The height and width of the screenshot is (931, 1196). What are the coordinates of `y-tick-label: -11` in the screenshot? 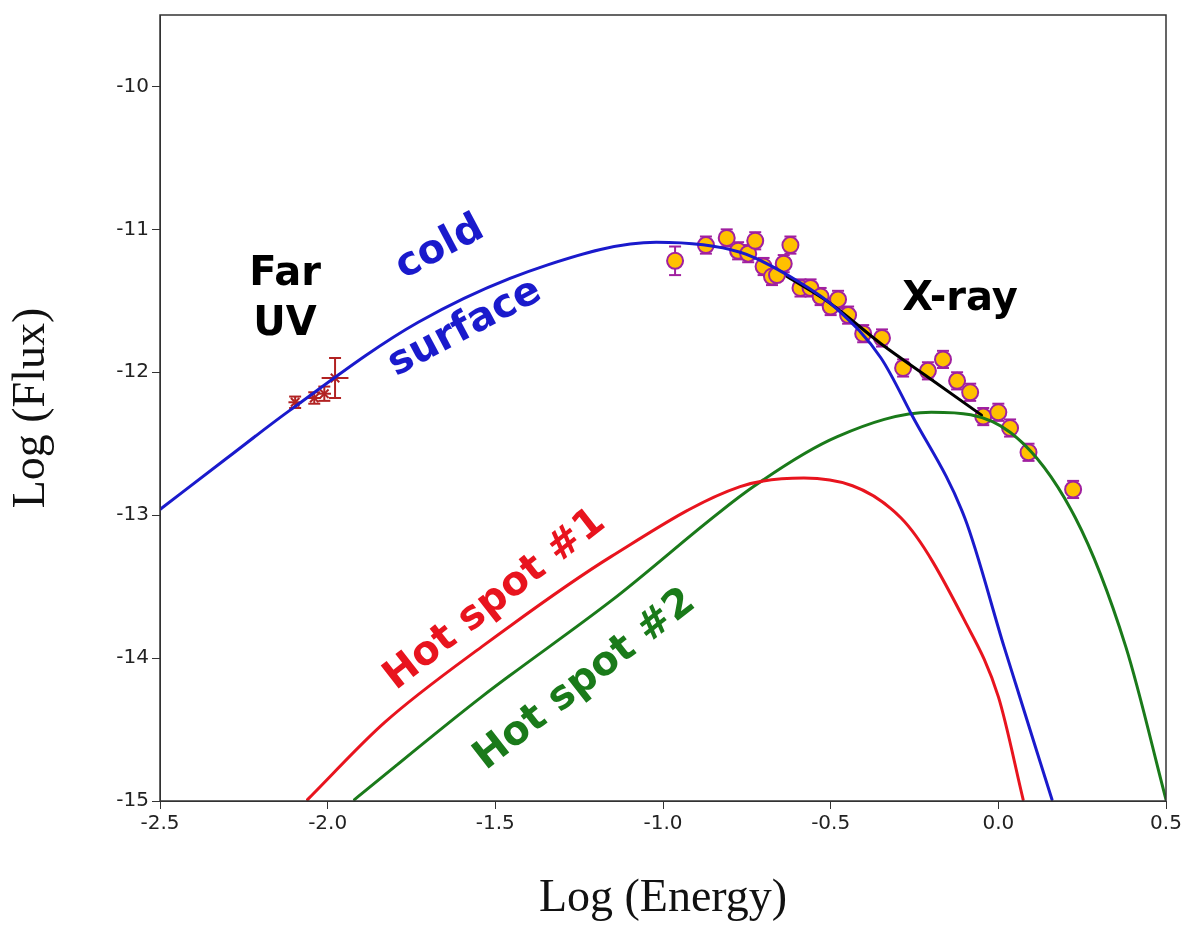 It's located at (132, 227).